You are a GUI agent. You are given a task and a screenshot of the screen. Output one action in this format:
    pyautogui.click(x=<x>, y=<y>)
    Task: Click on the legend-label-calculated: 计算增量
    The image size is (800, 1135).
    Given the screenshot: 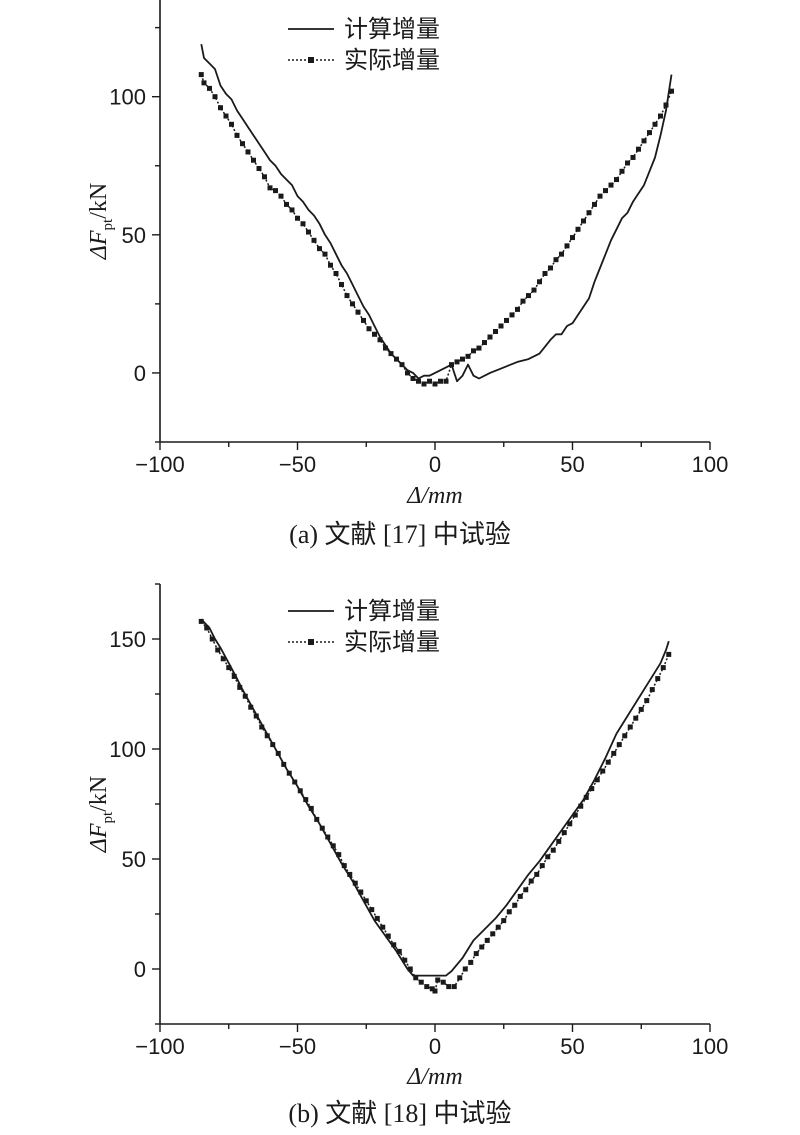 What is the action you would take?
    pyautogui.click(x=392, y=611)
    